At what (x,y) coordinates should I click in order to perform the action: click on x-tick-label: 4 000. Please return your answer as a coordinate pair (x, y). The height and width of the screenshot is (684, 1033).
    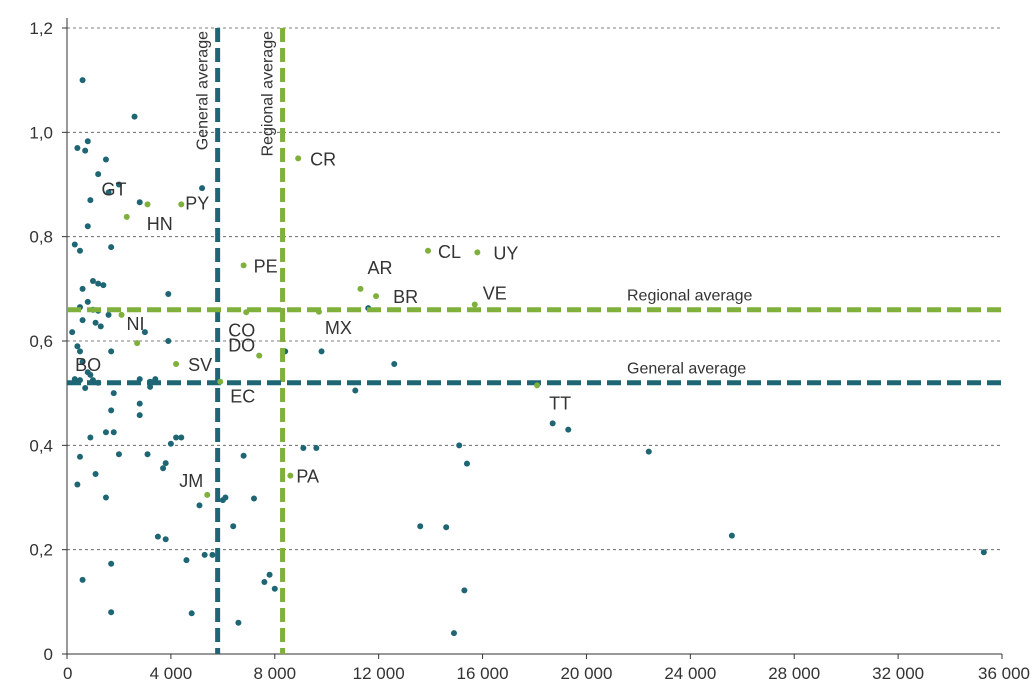
    Looking at the image, I should click on (171, 673).